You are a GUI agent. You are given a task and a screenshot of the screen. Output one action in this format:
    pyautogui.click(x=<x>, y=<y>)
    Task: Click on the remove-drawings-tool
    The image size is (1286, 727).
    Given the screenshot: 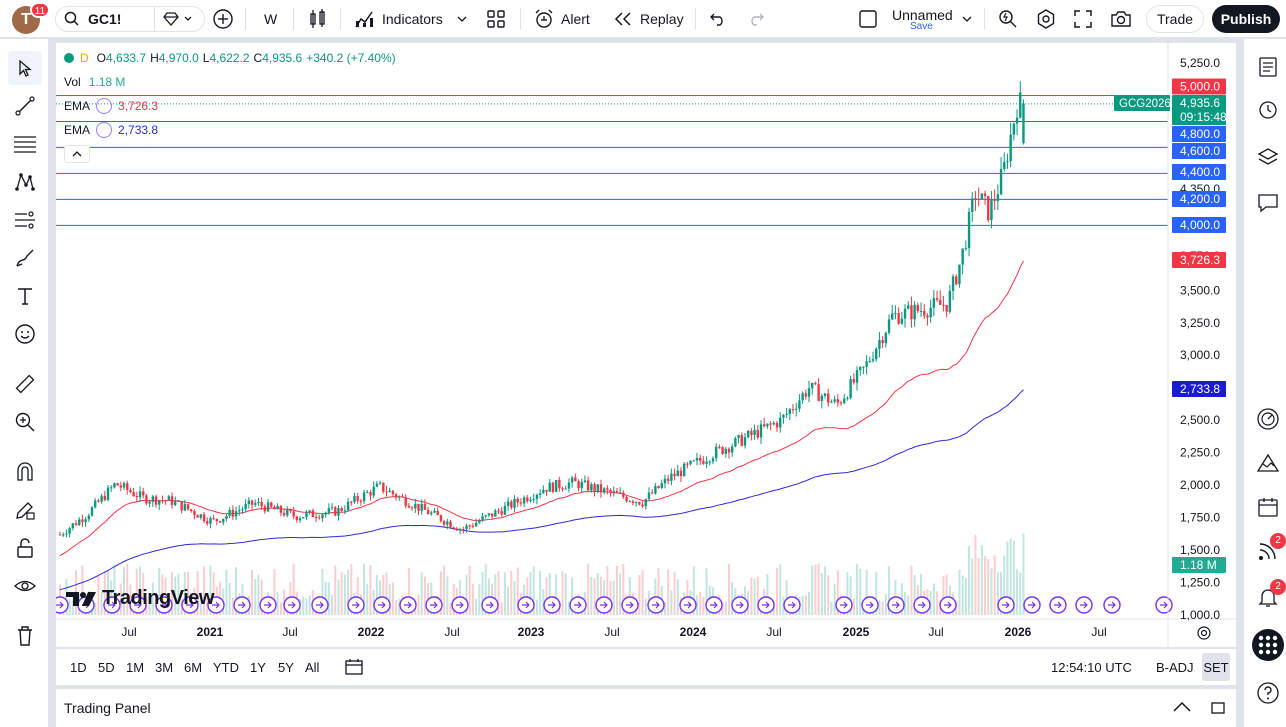 What is the action you would take?
    pyautogui.click(x=25, y=636)
    